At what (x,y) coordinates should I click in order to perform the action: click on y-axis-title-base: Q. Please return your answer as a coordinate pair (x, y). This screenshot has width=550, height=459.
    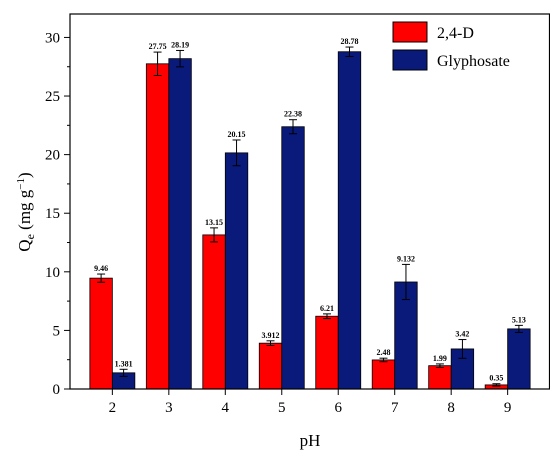
    Looking at the image, I should click on (24, 245).